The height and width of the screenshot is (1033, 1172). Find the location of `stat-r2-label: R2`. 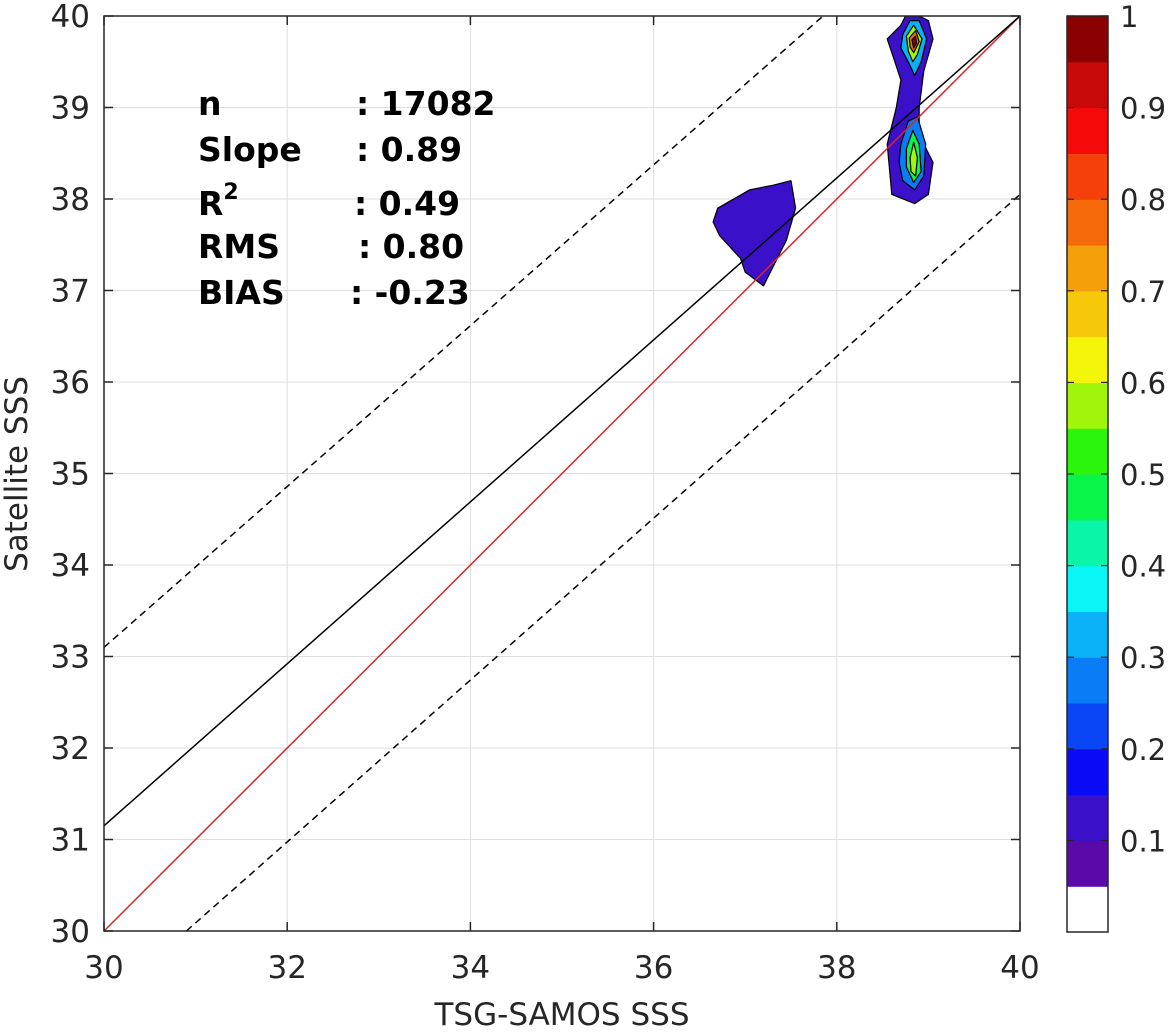

stat-r2-label: R2 is located at coordinates (218, 201).